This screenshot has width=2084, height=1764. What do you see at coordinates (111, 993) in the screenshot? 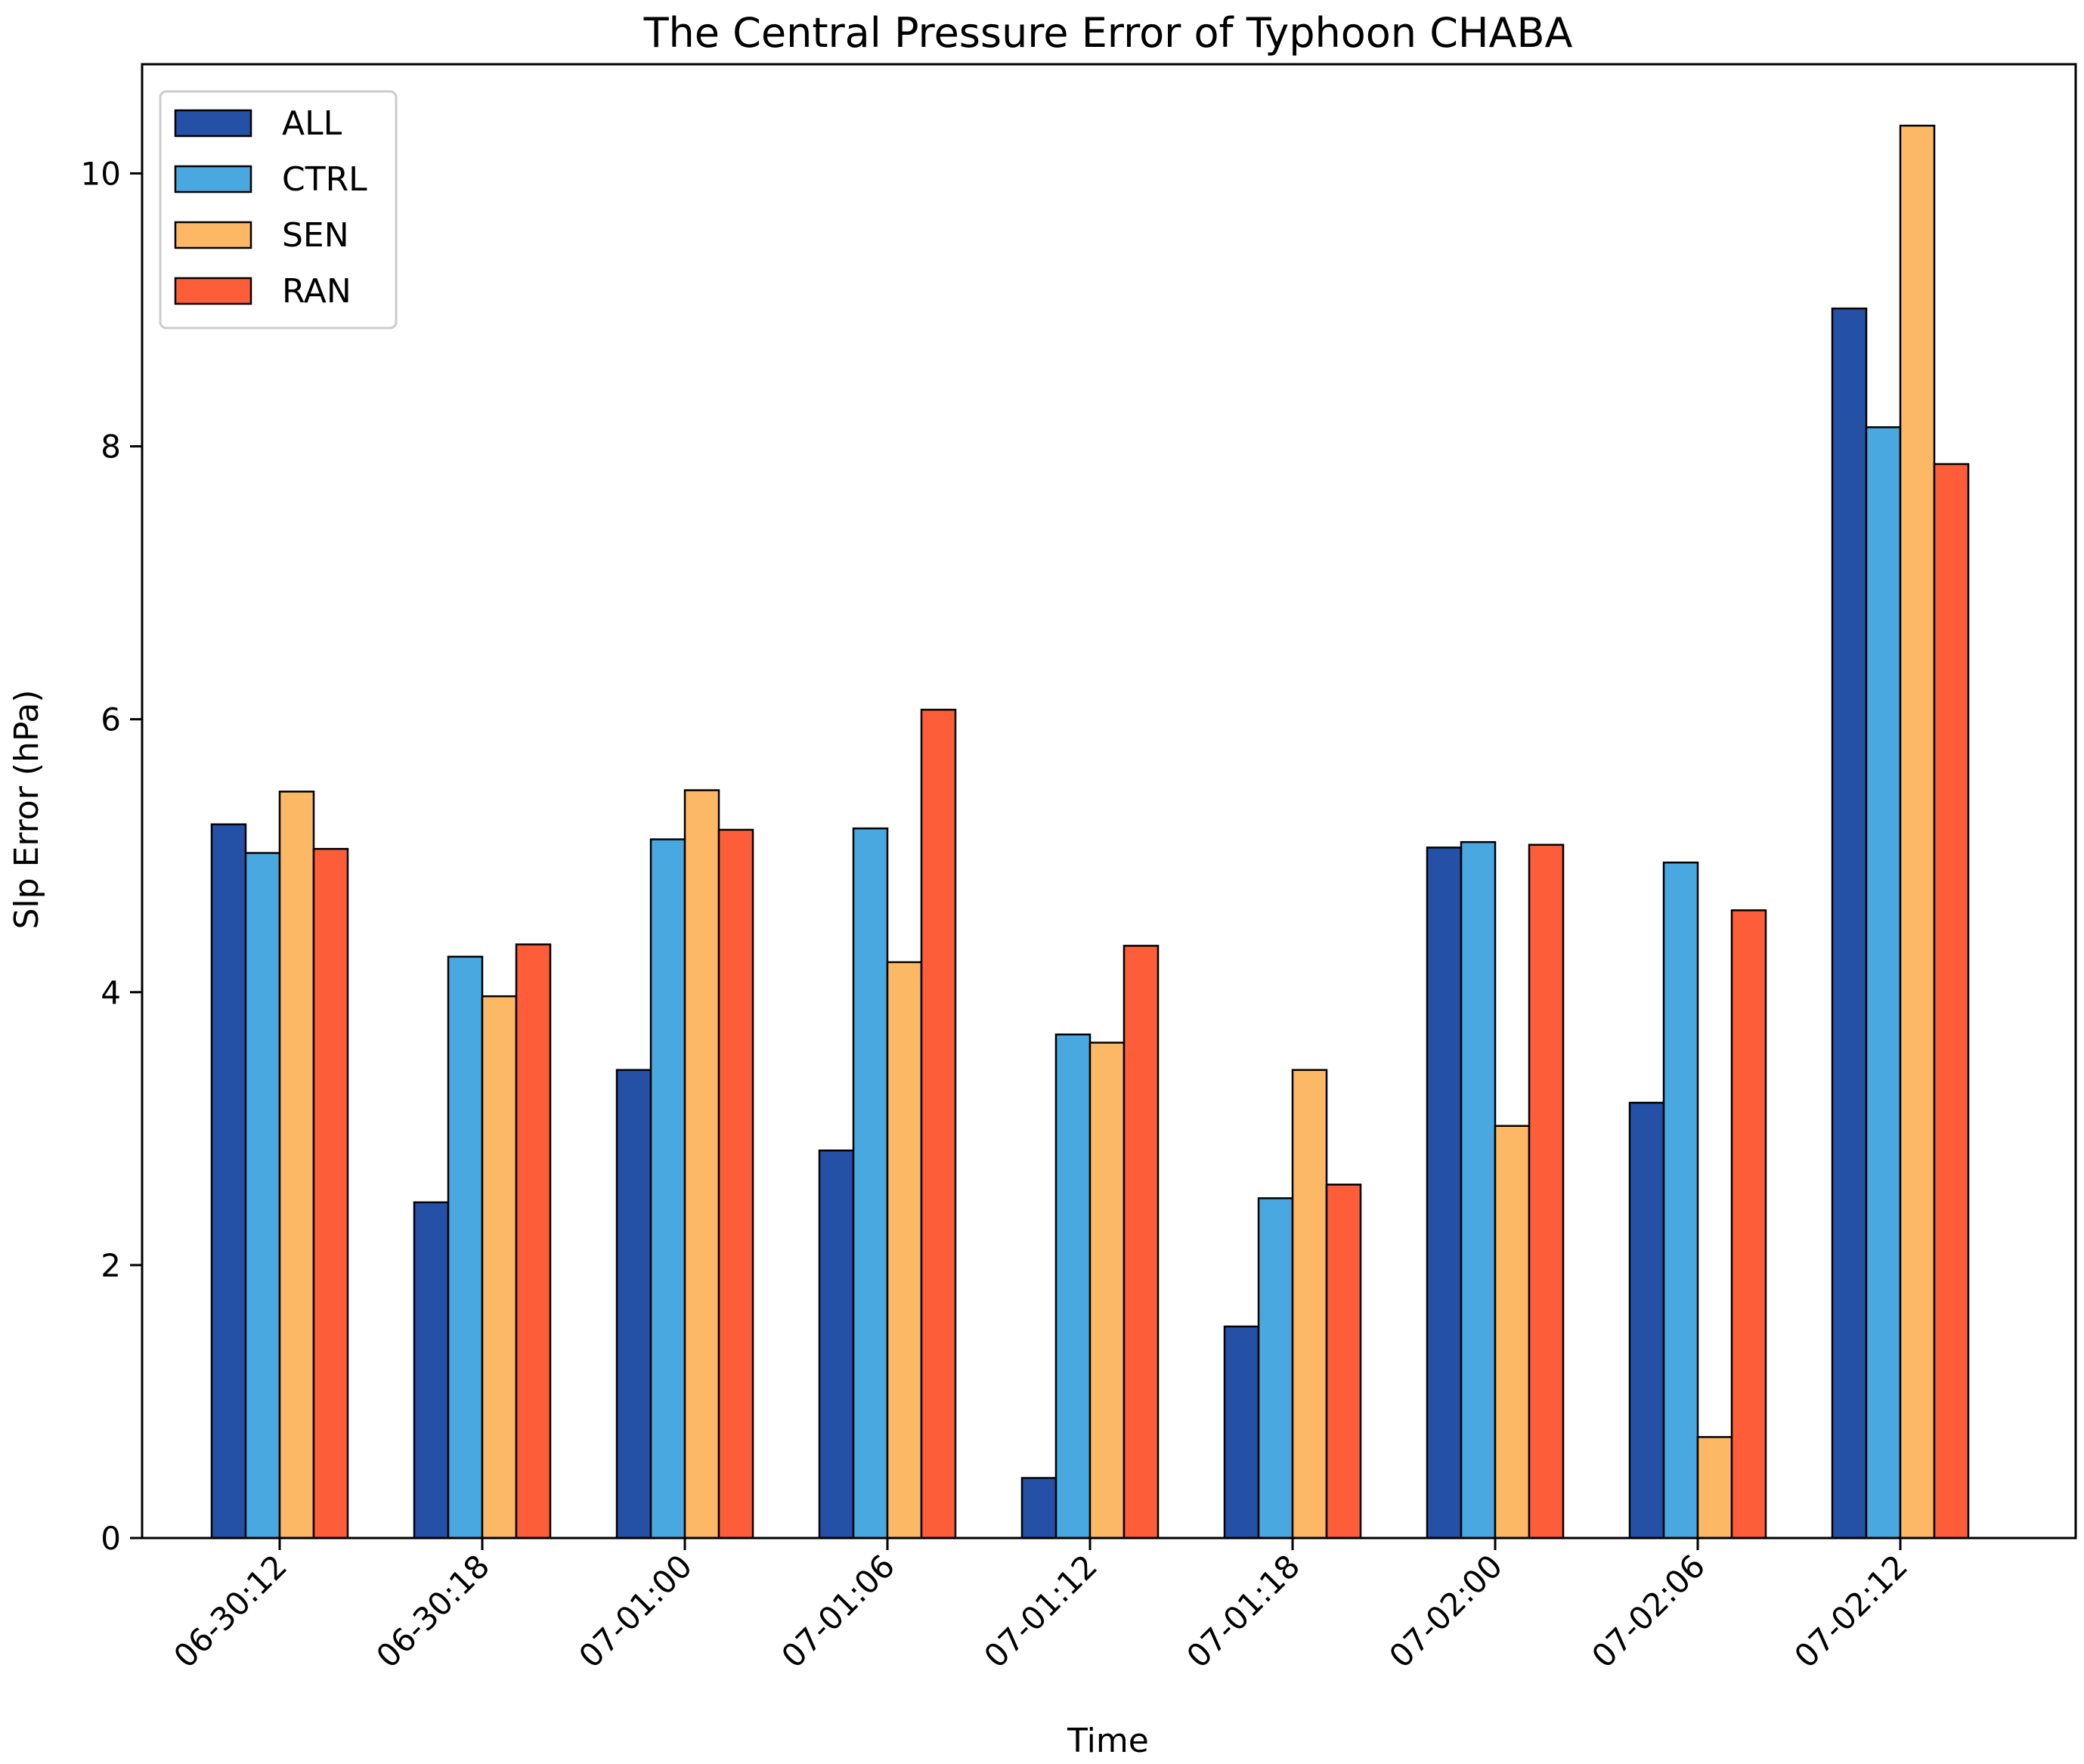
I see `y-tick-label: 4` at bounding box center [111, 993].